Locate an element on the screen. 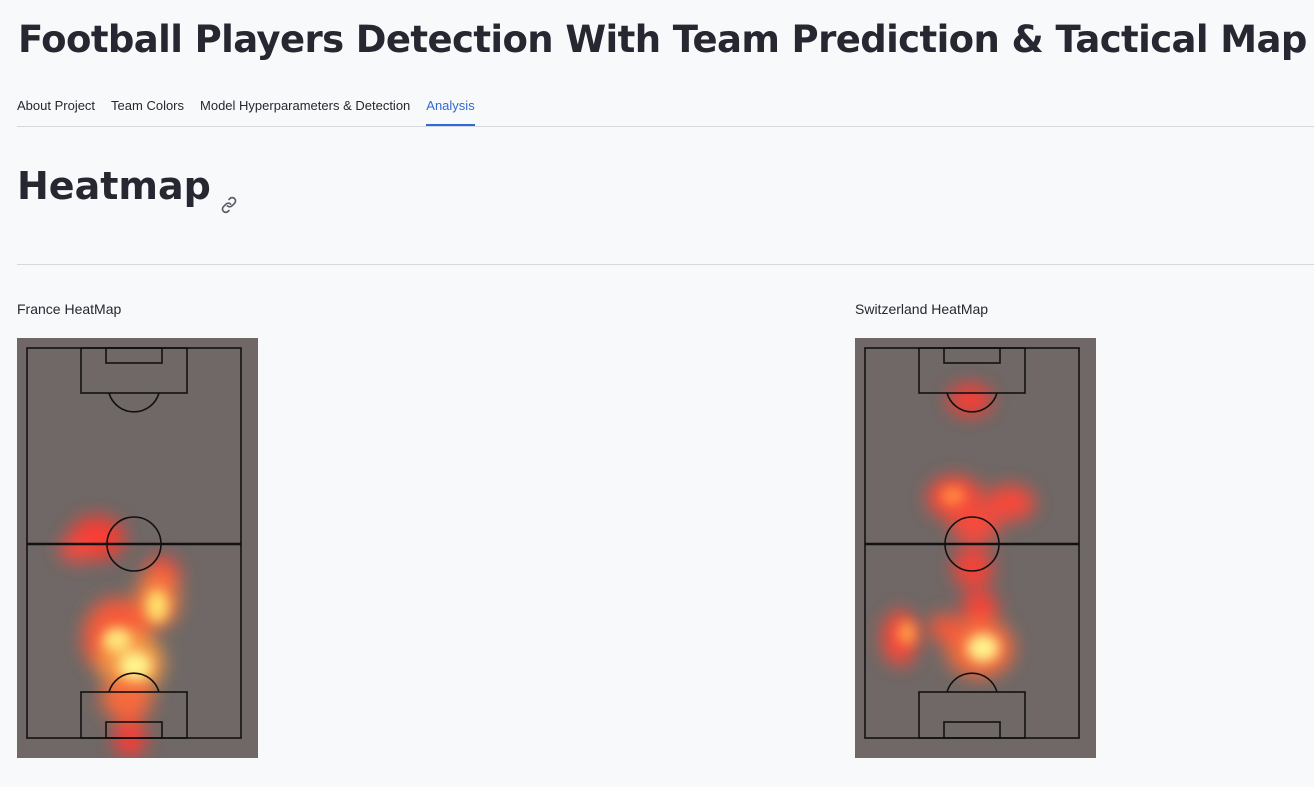  france-heatmap is located at coordinates (137, 548).